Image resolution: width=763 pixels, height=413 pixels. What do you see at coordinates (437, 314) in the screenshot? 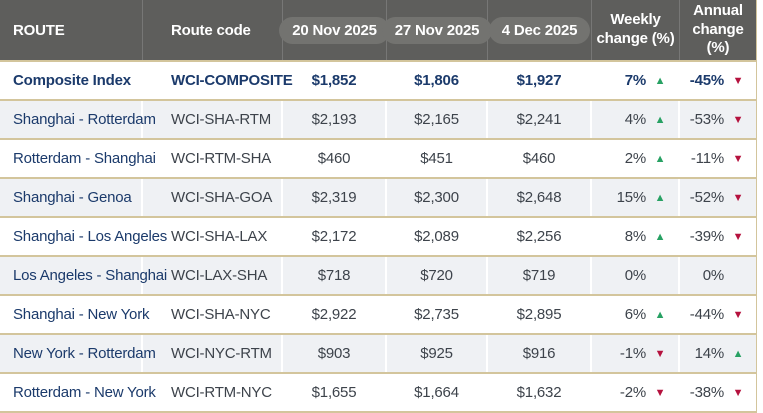
I see `price-27nov-2025: $2,735` at bounding box center [437, 314].